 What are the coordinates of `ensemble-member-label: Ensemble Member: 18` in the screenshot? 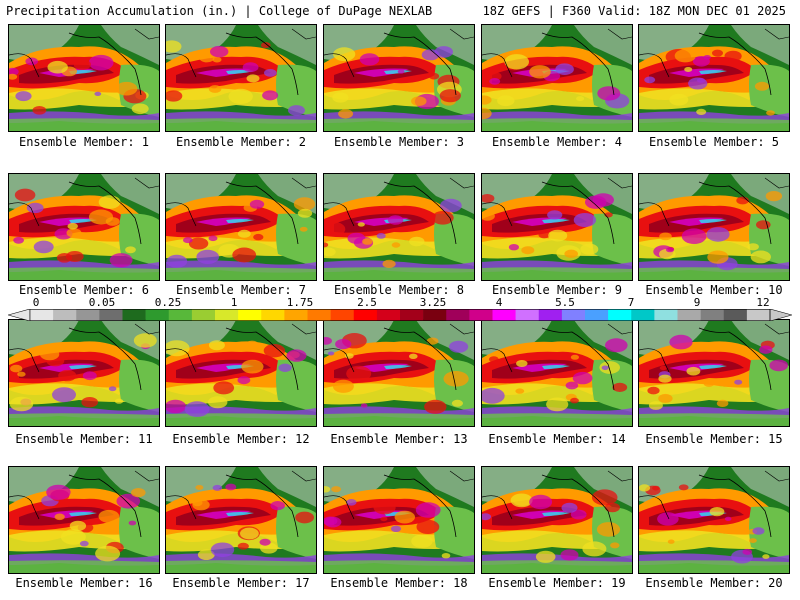 It's located at (399, 583).